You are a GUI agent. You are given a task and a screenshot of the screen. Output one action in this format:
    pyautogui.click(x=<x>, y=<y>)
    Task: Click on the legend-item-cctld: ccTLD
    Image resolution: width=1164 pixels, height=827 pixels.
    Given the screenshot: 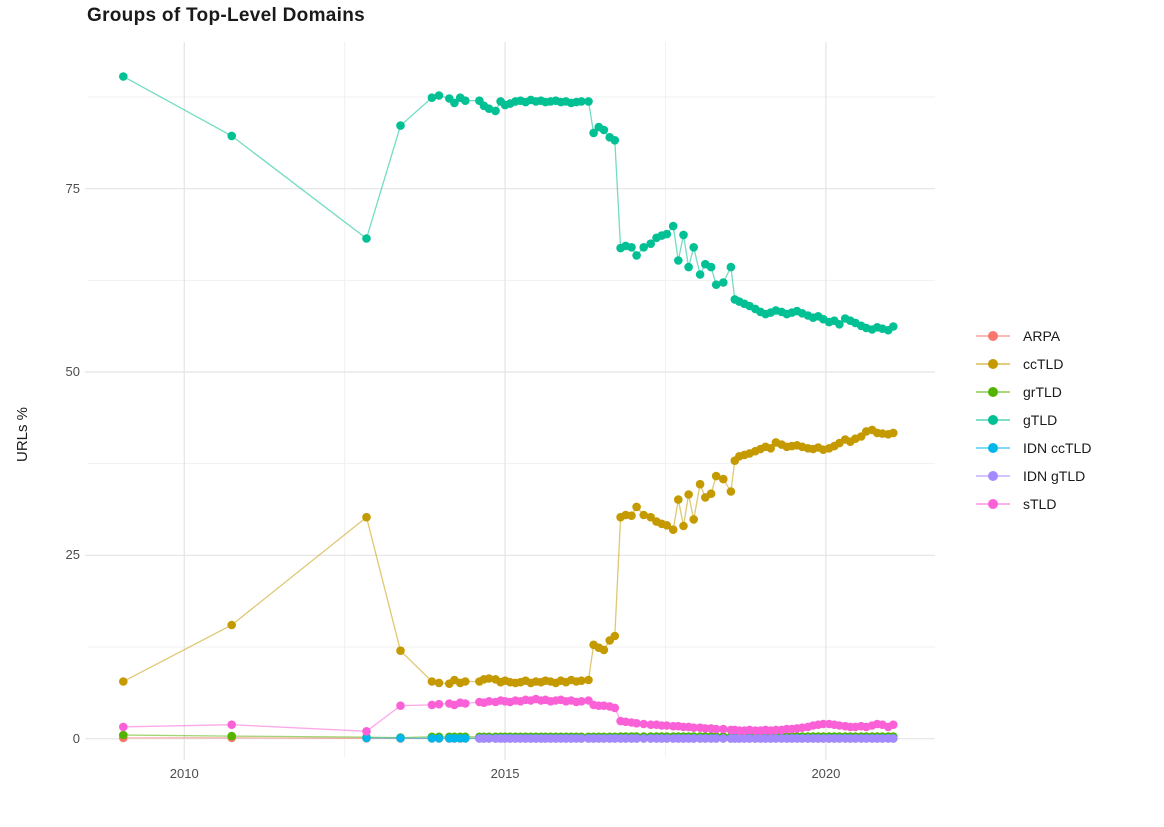 What is the action you would take?
    pyautogui.click(x=1033, y=364)
    